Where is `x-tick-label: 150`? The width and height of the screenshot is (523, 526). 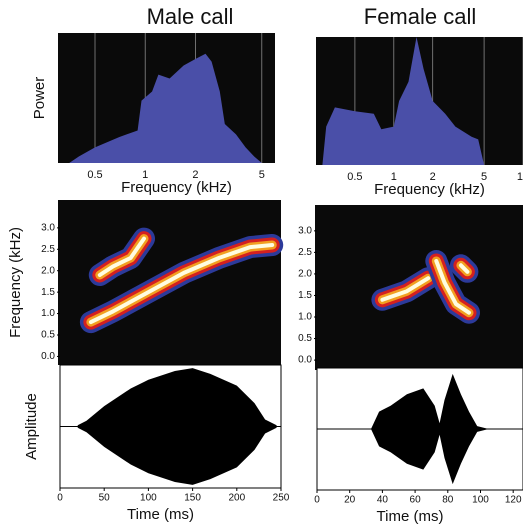
x-tick-label: 150 is located at coordinates (192, 498).